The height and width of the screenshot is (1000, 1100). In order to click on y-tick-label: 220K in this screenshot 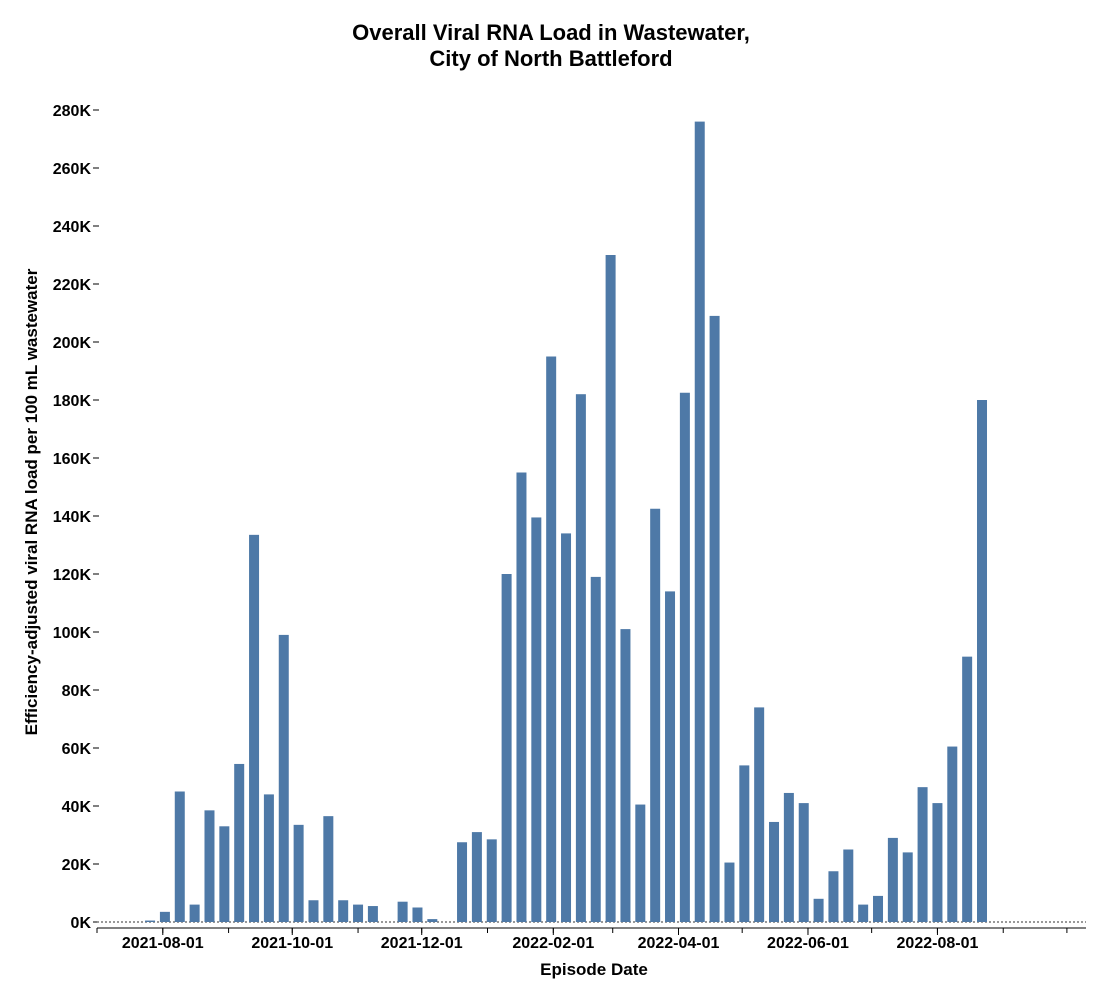, I will do `click(72, 285)`.